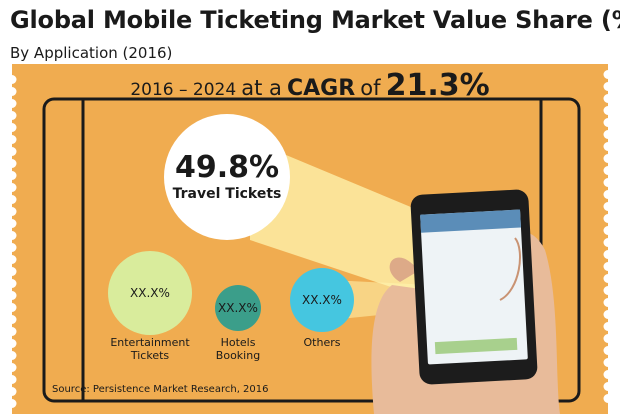 This screenshot has width=620, height=414. I want to click on bubble-hotels-booking, so click(238, 308).